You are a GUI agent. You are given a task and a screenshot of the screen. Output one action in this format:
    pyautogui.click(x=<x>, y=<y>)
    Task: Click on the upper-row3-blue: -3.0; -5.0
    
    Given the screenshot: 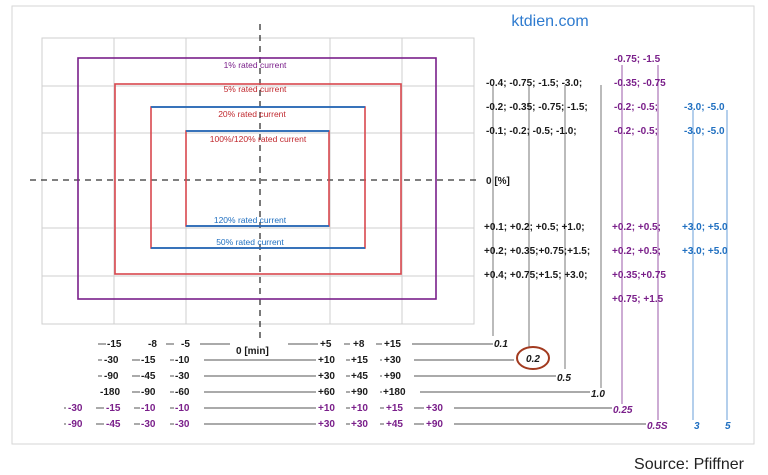 What is the action you would take?
    pyautogui.click(x=704, y=131)
    